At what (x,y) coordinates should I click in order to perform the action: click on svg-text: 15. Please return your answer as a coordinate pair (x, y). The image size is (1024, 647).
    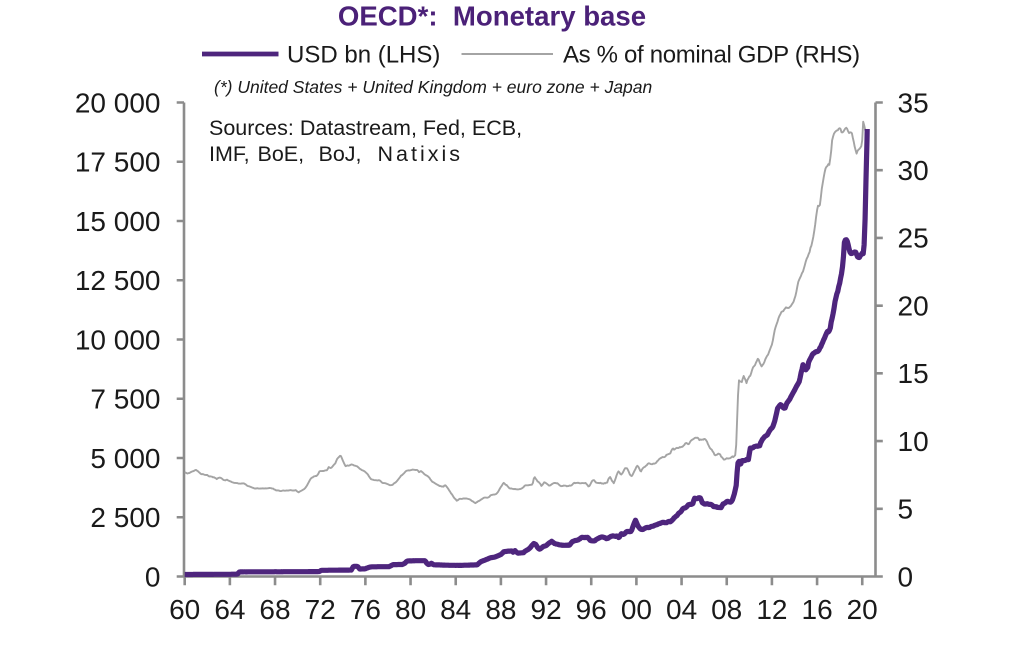
    Looking at the image, I should click on (913, 373).